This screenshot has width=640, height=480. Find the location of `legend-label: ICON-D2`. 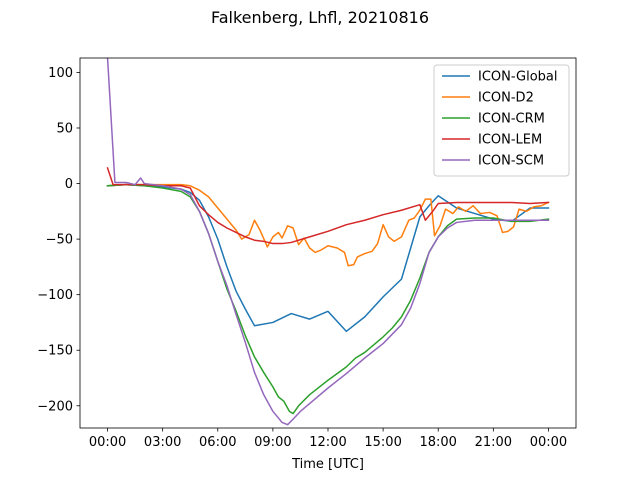

legend-label: ICON-D2 is located at coordinates (506, 98).